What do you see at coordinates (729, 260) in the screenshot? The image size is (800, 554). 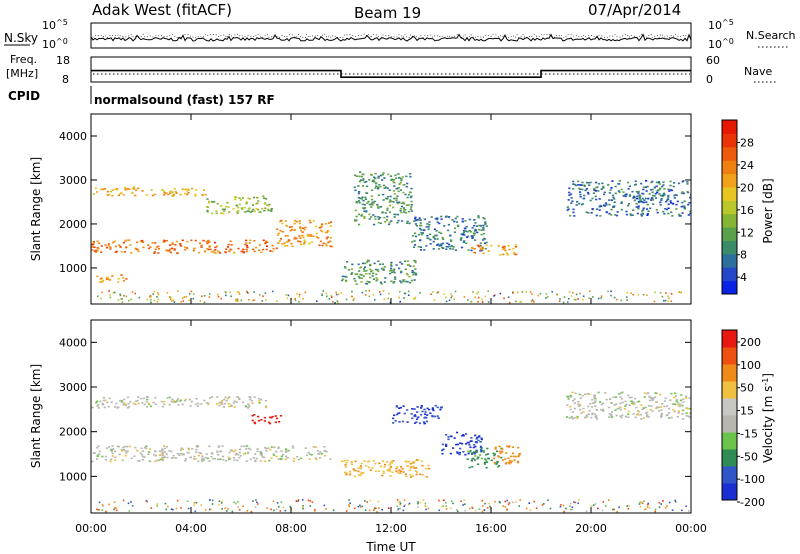 I see `power-colorbar-swatch` at bounding box center [729, 260].